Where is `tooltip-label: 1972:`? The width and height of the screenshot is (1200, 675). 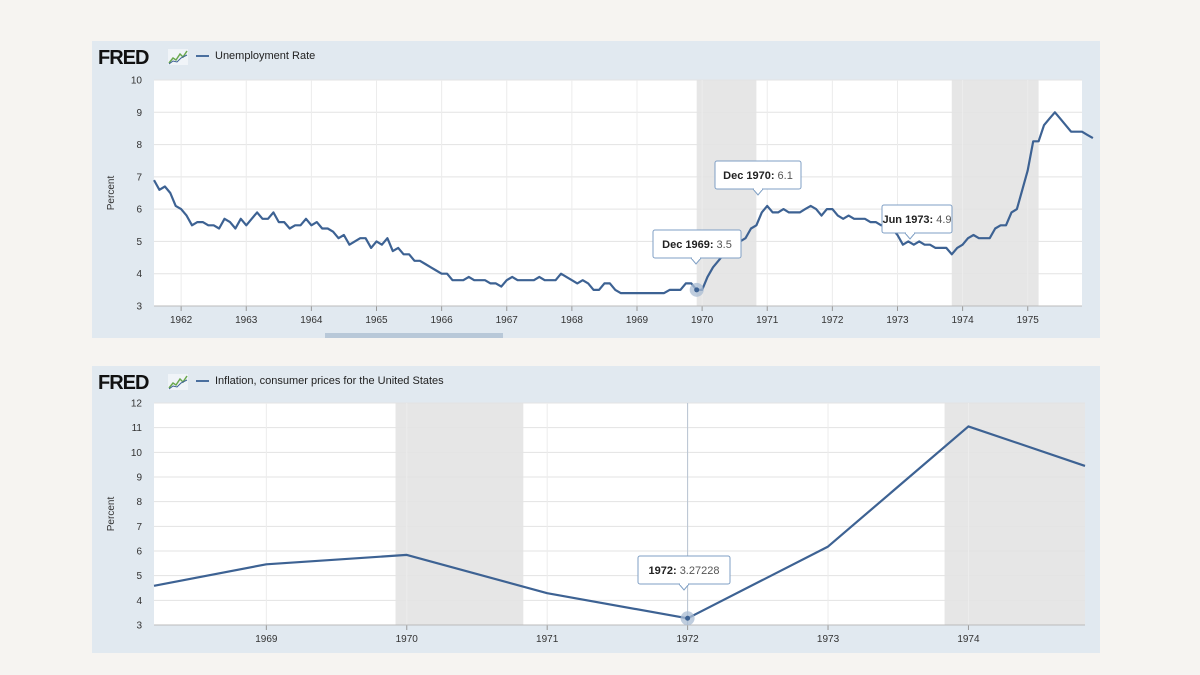 tooltip-label: 1972: is located at coordinates (663, 571).